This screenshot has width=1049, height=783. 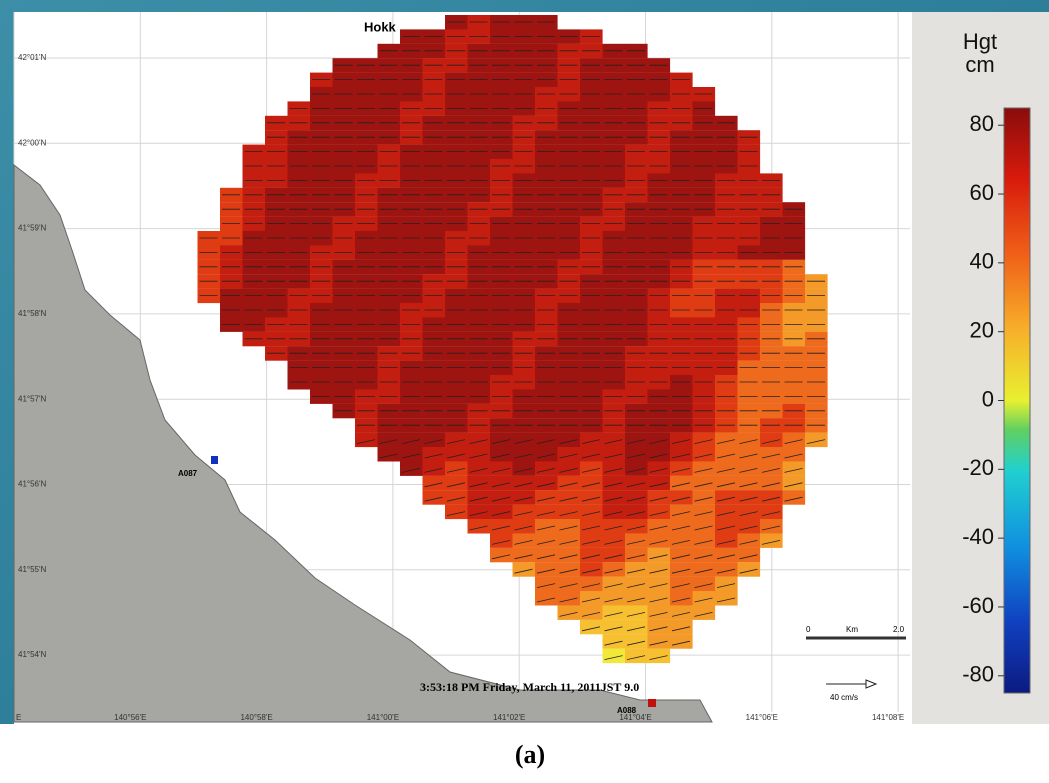 I want to click on longitude-label: E, so click(x=18, y=717).